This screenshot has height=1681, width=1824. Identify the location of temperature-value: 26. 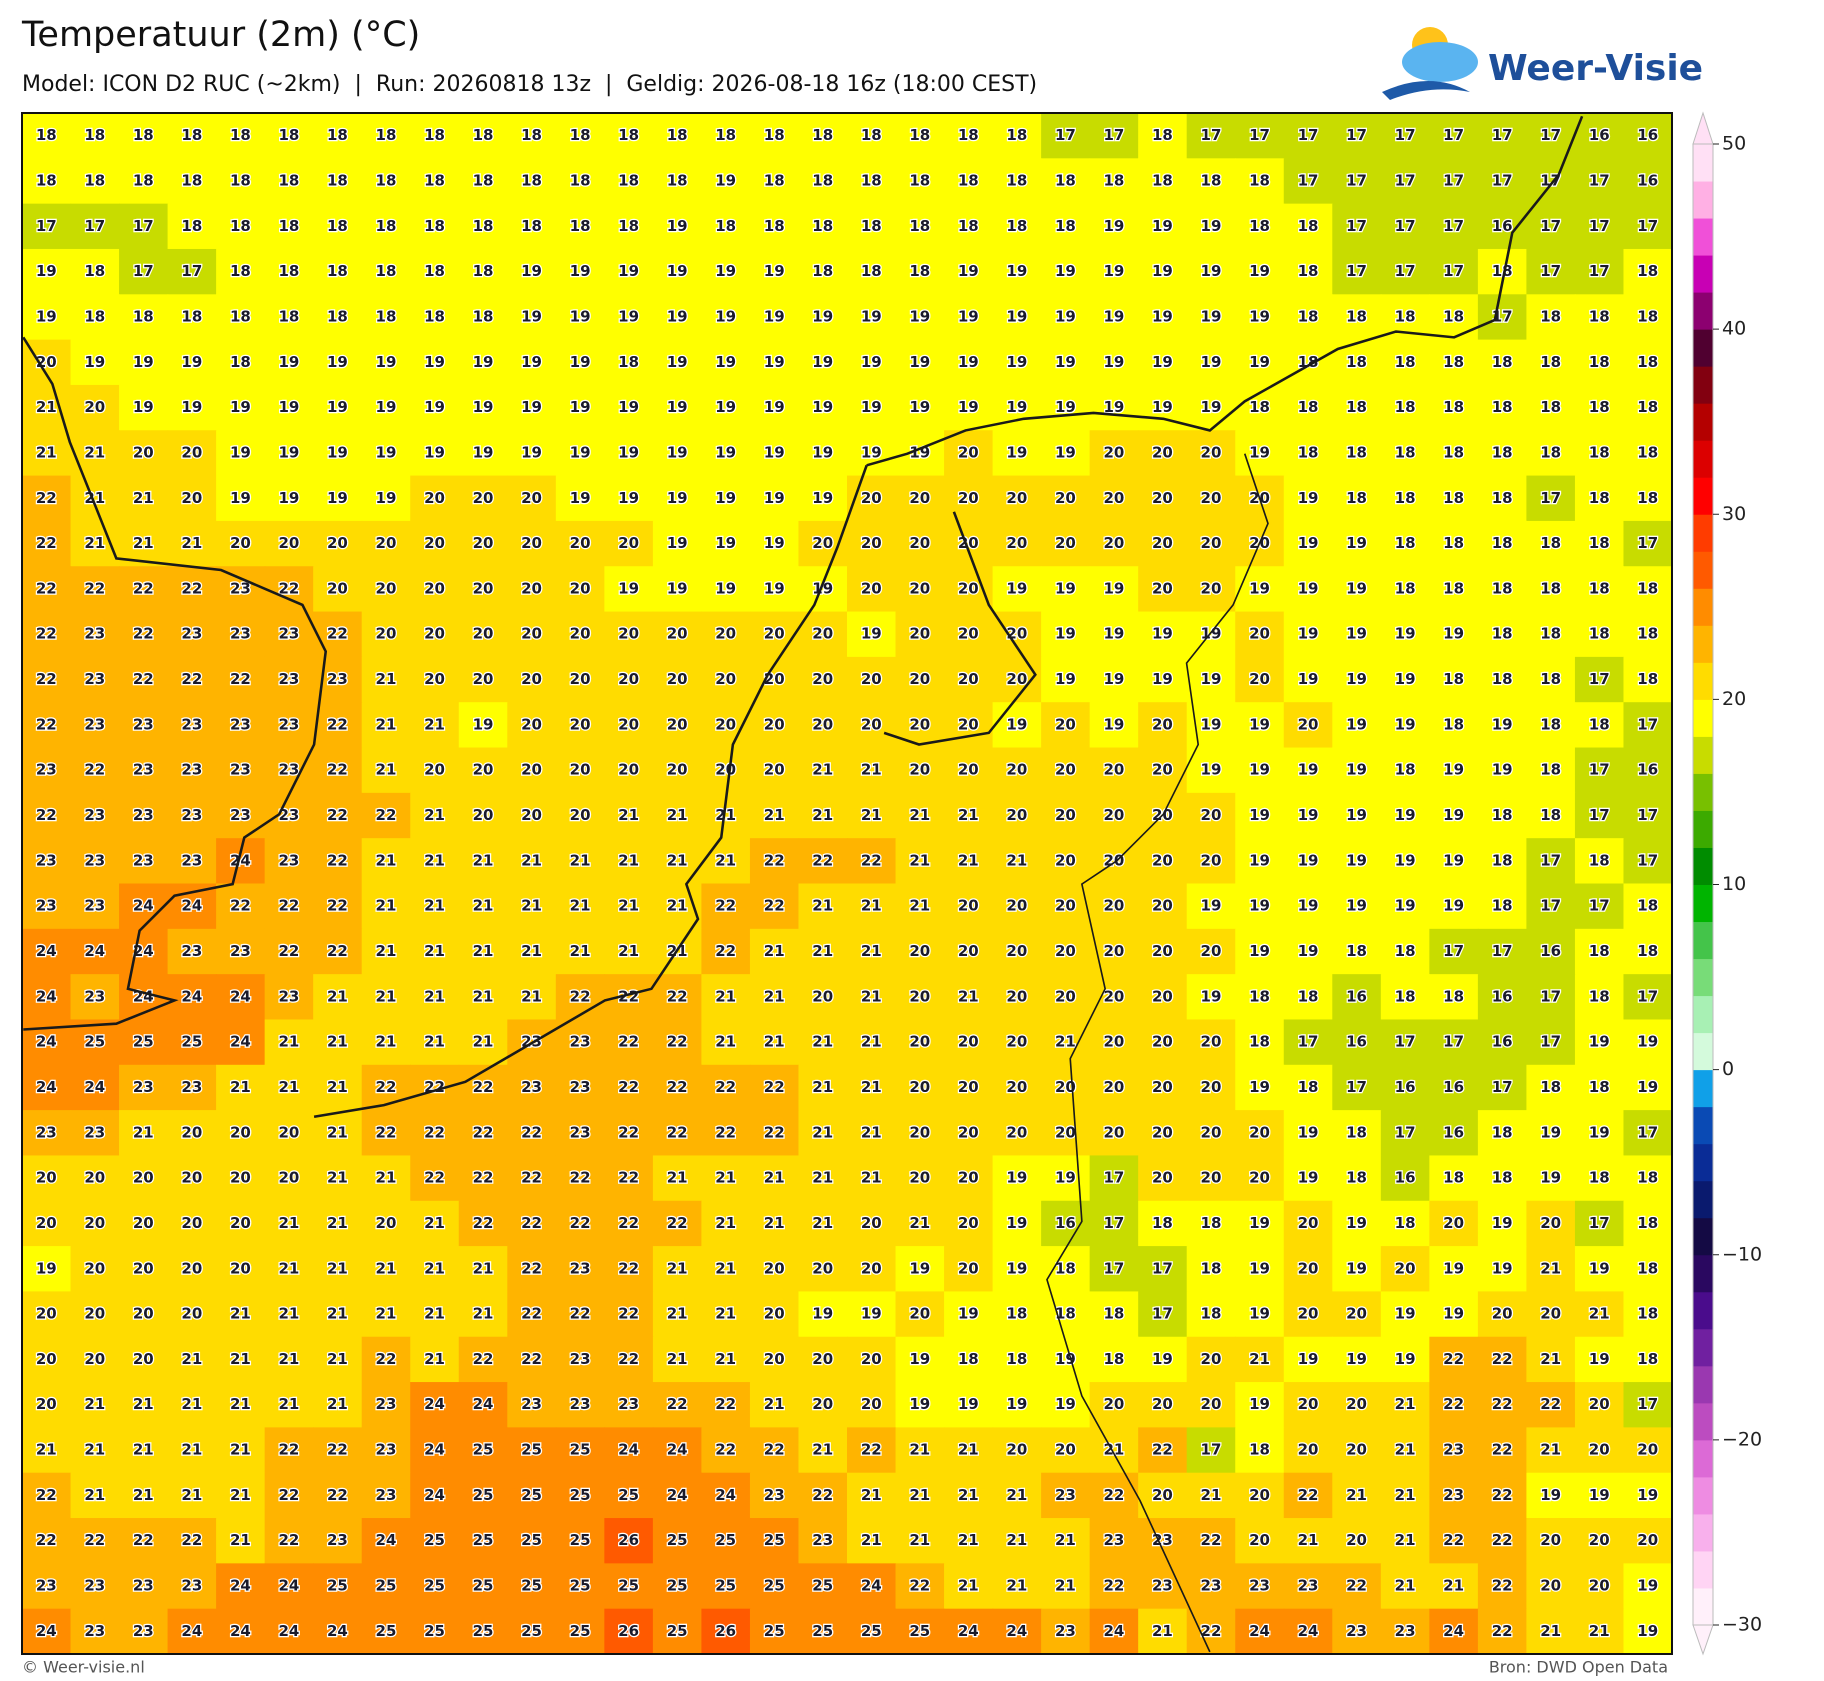
(628, 1631).